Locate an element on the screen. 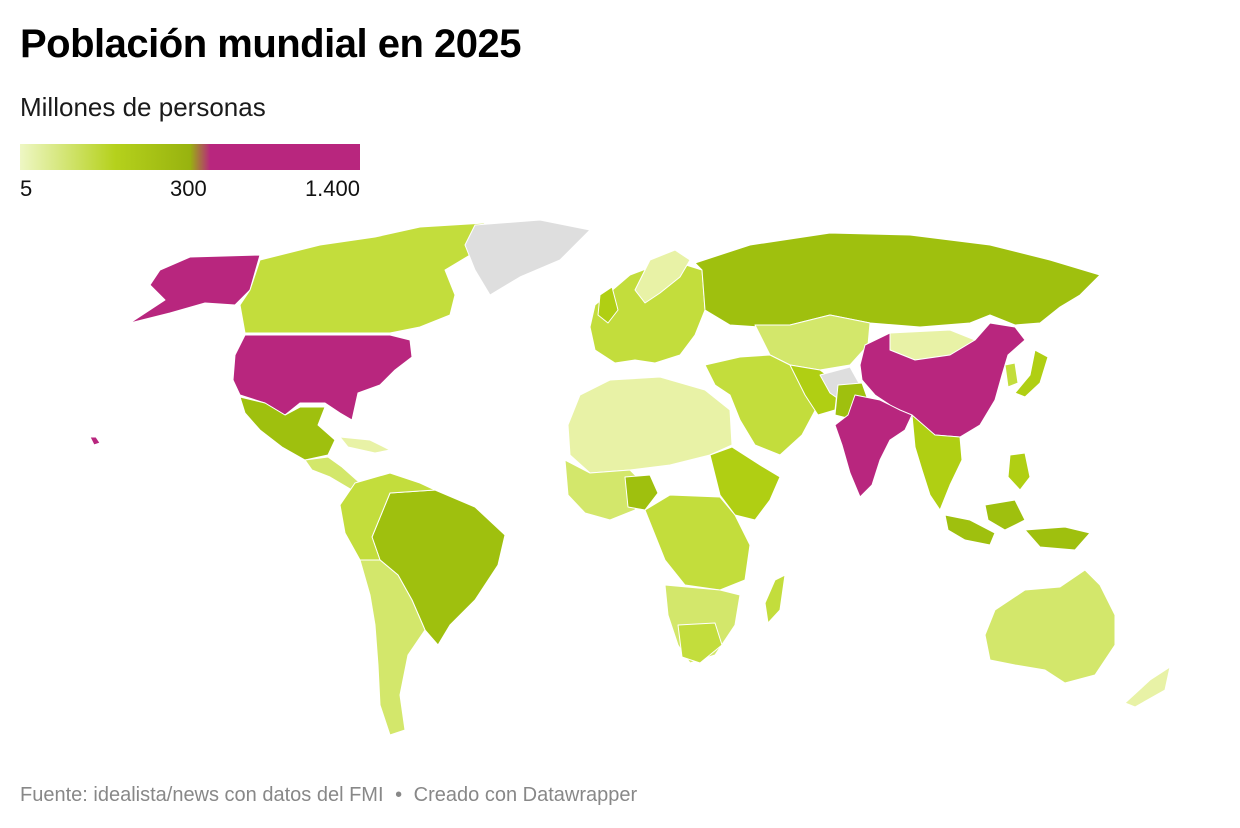 The width and height of the screenshot is (1240, 828). region-korea is located at coordinates (1011, 375).